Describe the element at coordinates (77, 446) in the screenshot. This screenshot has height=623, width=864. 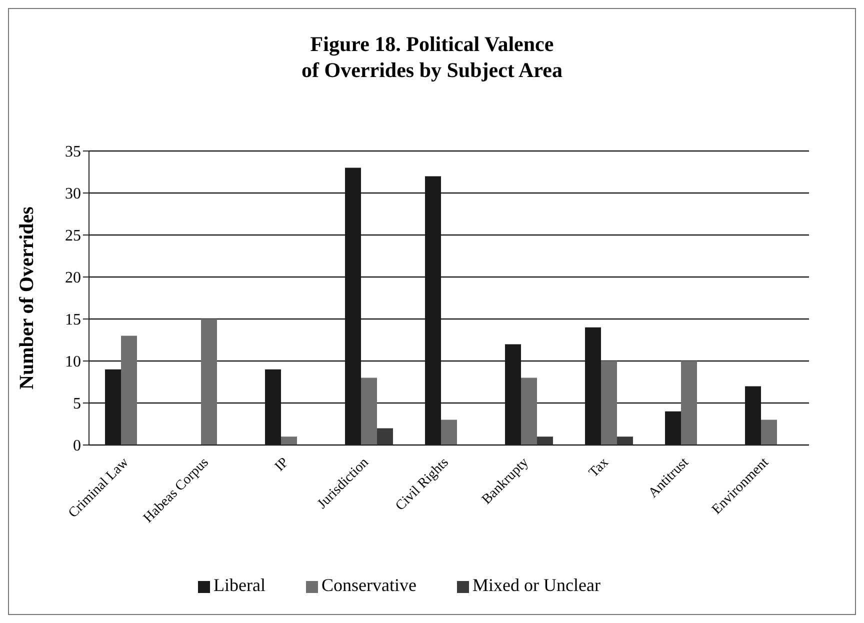
I see `y-tick-label: 0` at that location.